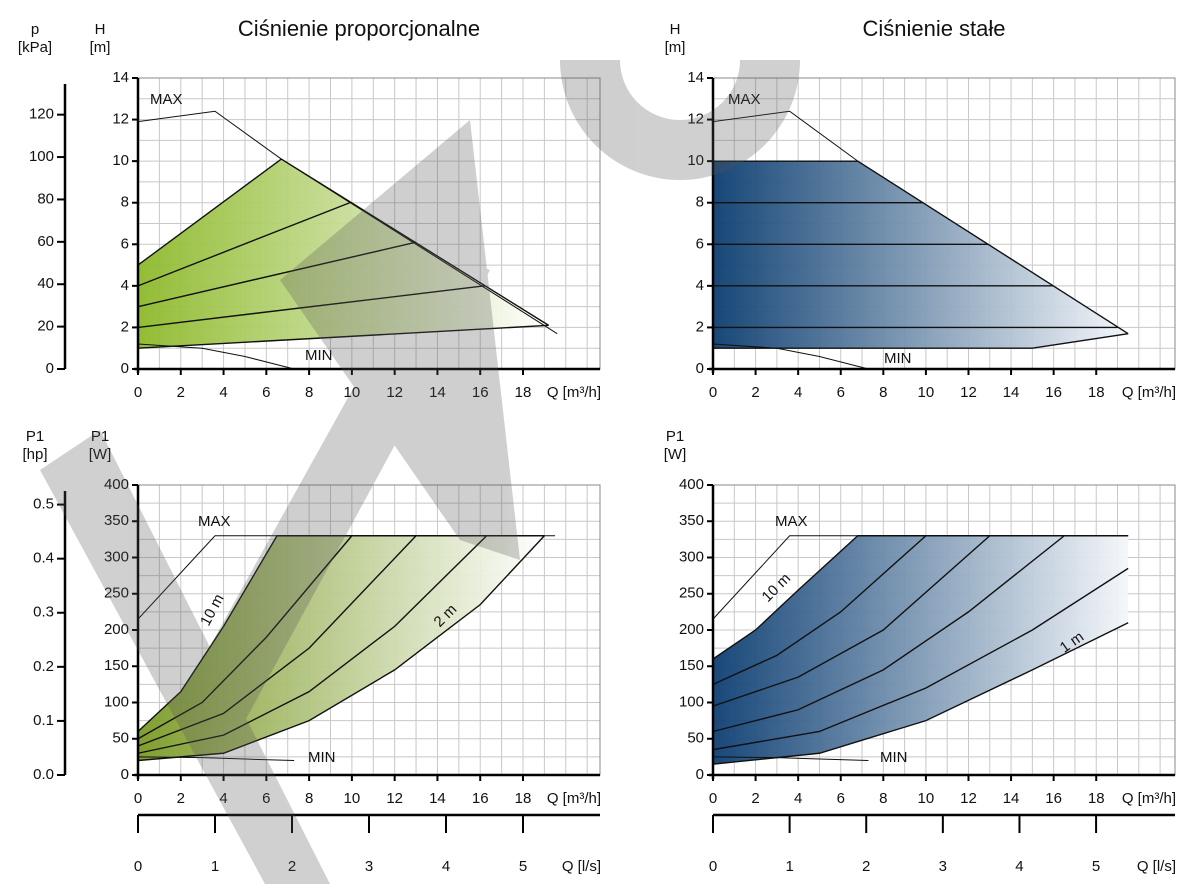 This screenshot has height=884, width=1187. What do you see at coordinates (45, 283) in the screenshot?
I see `y2-tick-label: 40` at bounding box center [45, 283].